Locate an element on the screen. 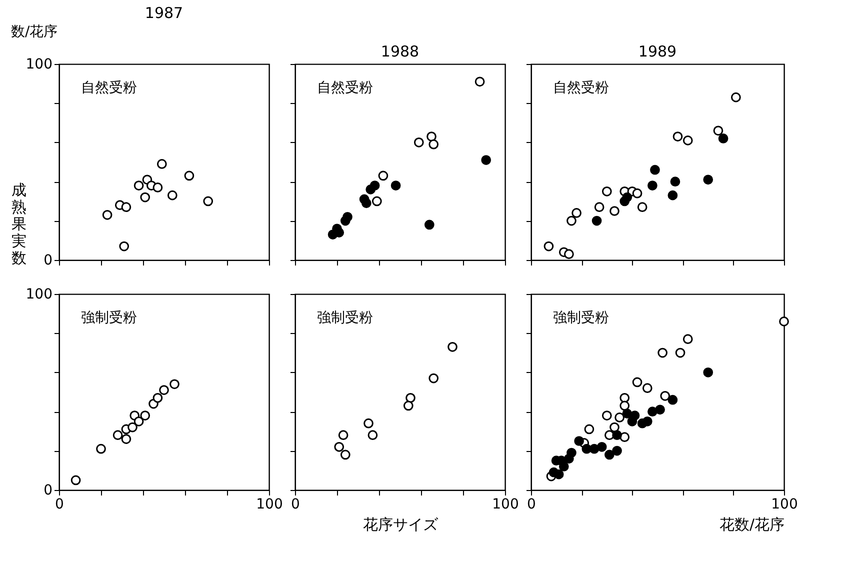  y-axis-title: 成熟果実数 is located at coordinates (19, 224).